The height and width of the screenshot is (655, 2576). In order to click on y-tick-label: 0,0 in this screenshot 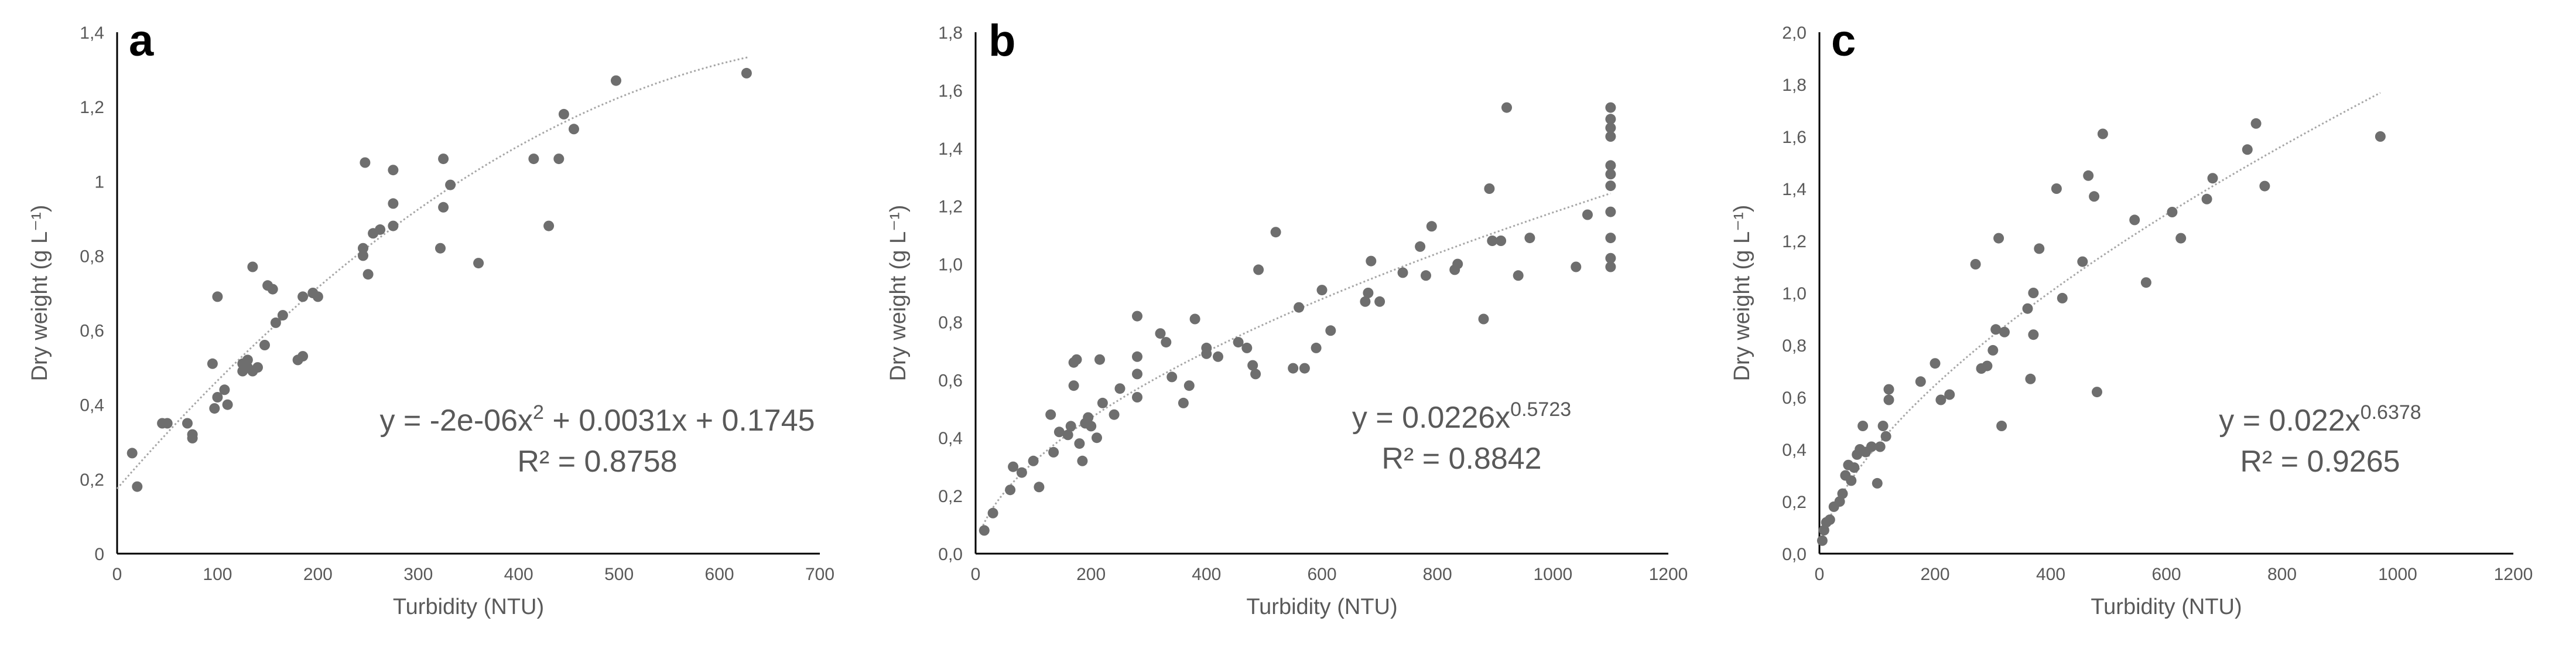, I will do `click(1794, 554)`.